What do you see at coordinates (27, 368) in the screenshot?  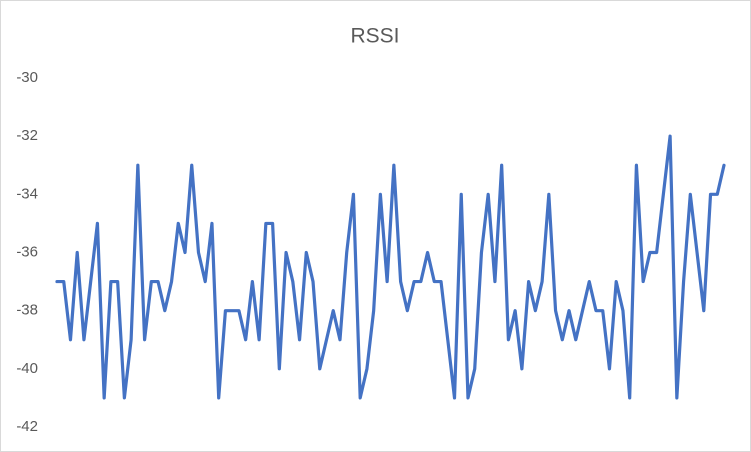 I see `y-tick-label: -40` at bounding box center [27, 368].